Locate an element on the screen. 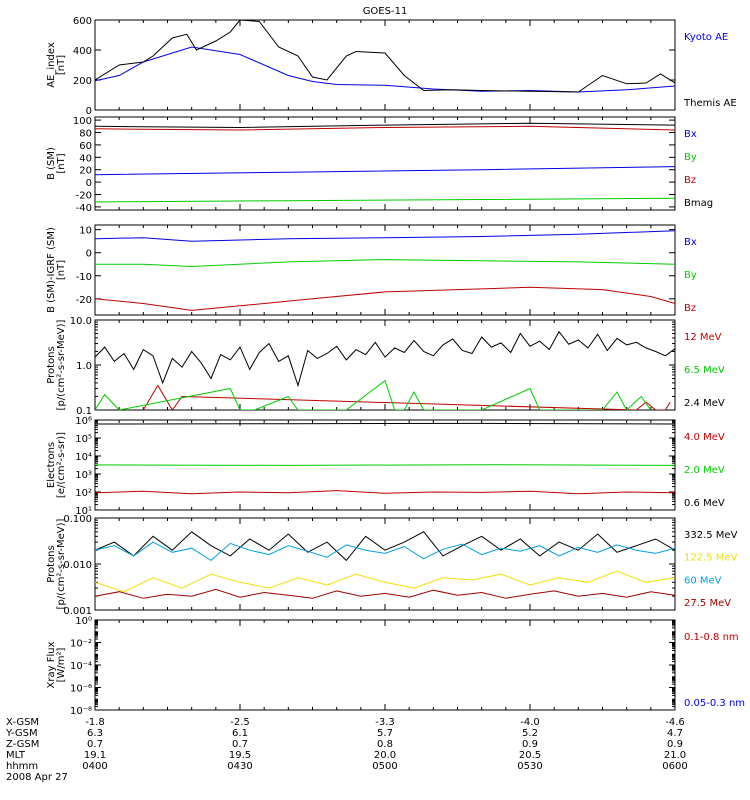 The image size is (750, 800). y-tick-label: 60 is located at coordinates (85, 146).